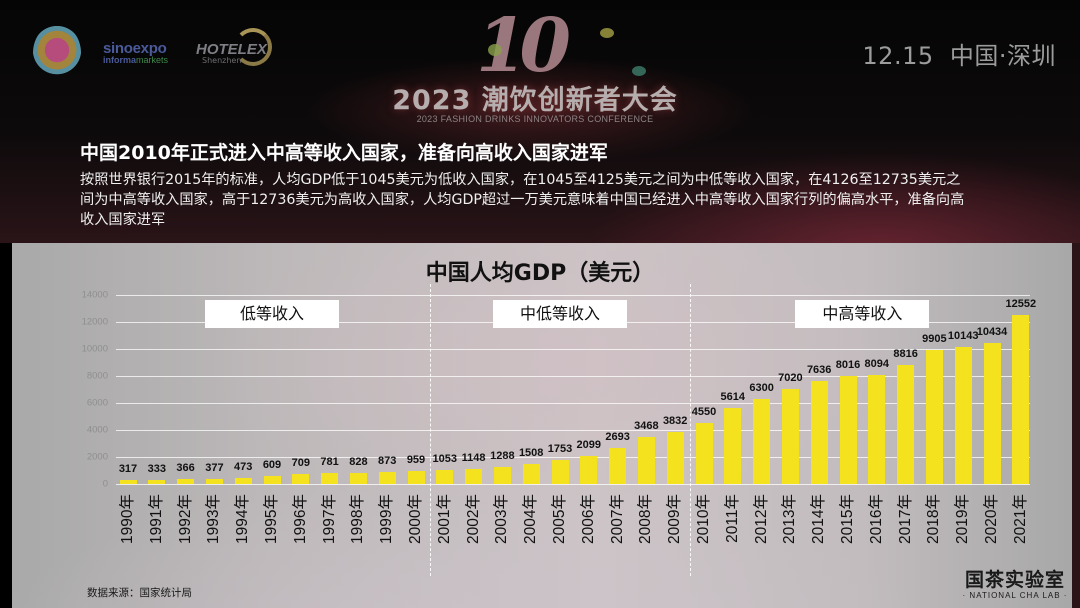 The width and height of the screenshot is (1080, 608). I want to click on x-axis-label: 2002年, so click(473, 519).